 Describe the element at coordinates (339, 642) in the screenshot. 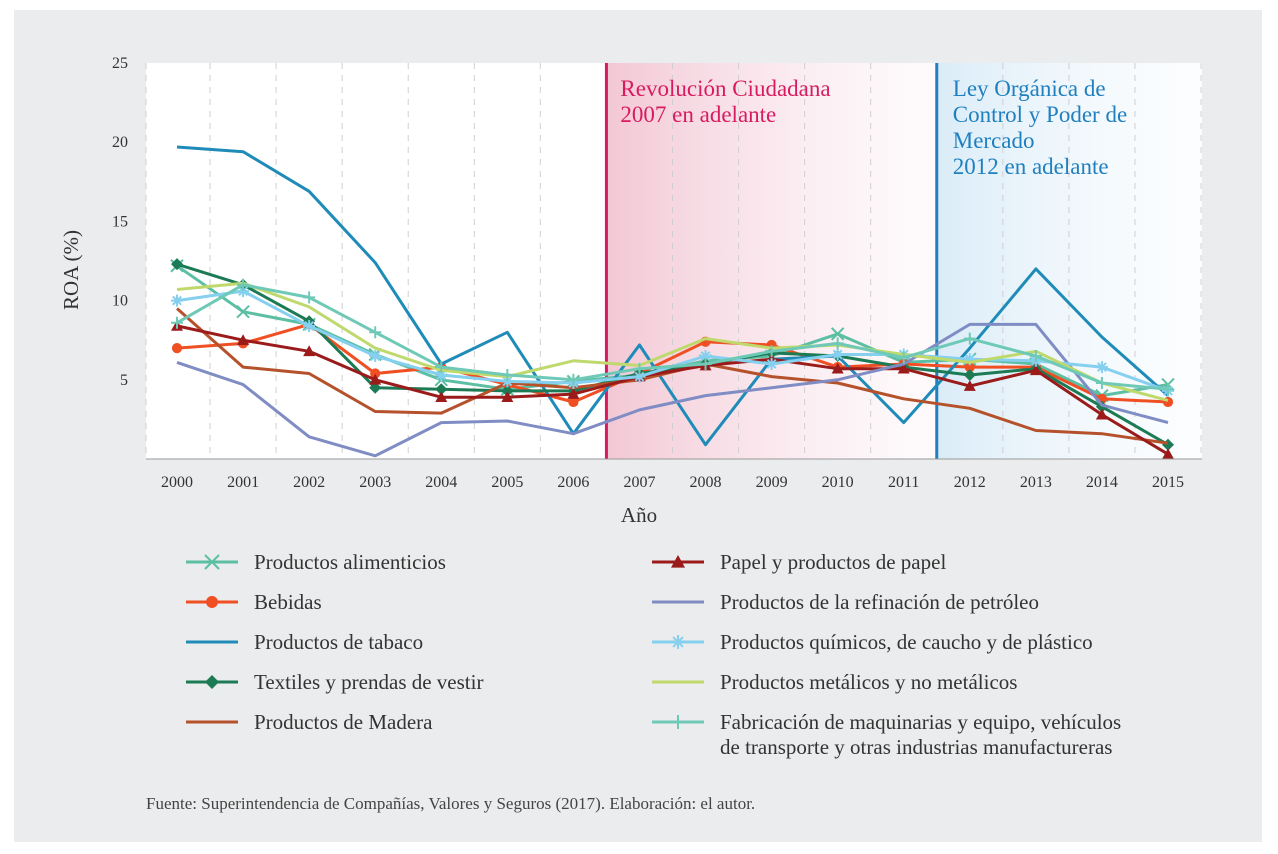

I see `legend-label: Productos de tabaco` at that location.